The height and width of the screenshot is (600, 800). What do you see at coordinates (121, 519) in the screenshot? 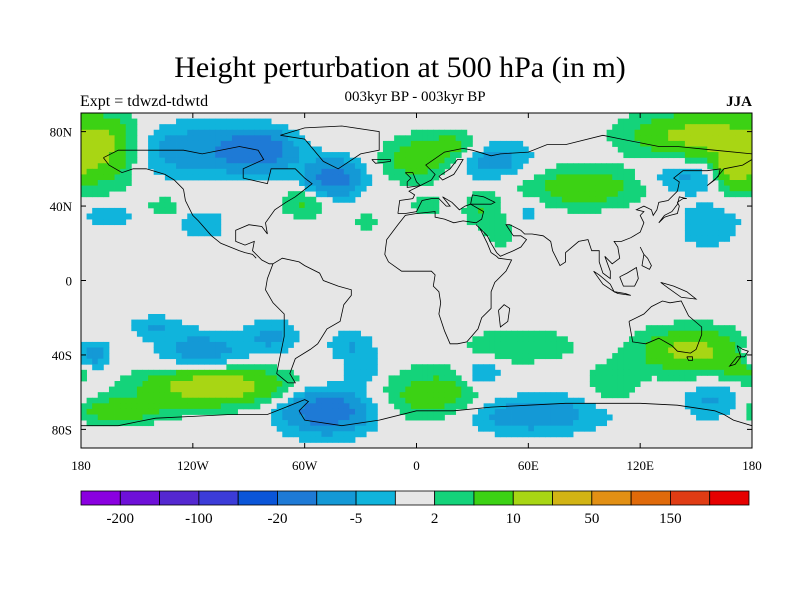
I see `colorbar-label: -200` at bounding box center [121, 519].